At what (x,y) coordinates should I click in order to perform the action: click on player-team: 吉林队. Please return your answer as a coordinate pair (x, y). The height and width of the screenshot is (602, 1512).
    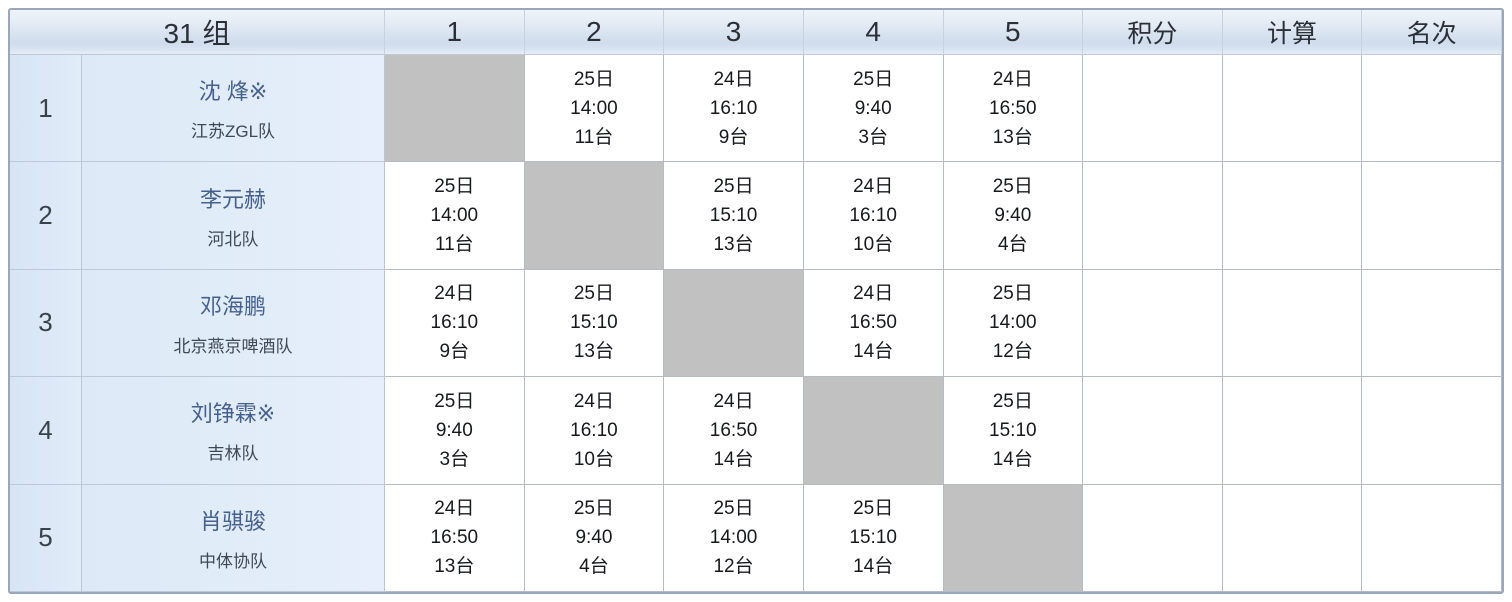
    Looking at the image, I should click on (233, 454).